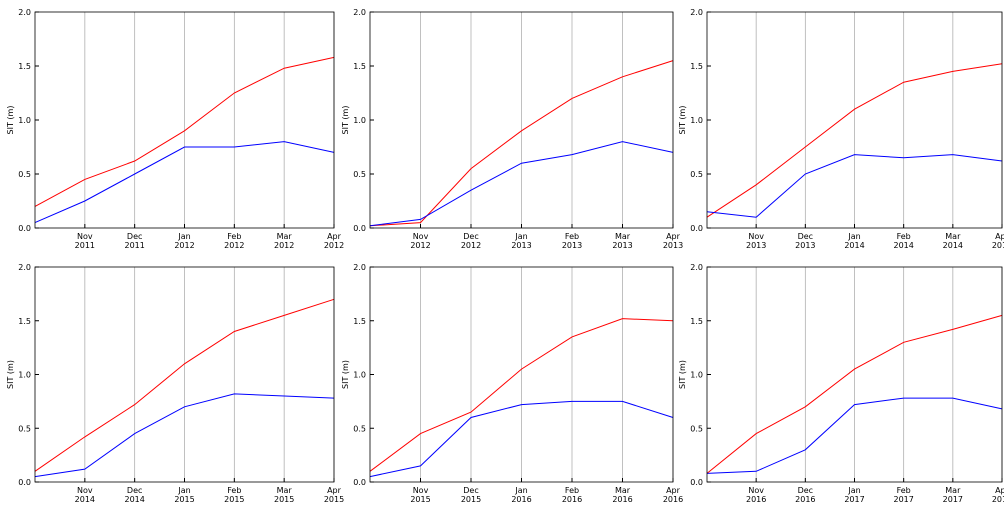 The width and height of the screenshot is (1004, 505). I want to click on x-tick-label: Jan 2016, so click(521, 495).